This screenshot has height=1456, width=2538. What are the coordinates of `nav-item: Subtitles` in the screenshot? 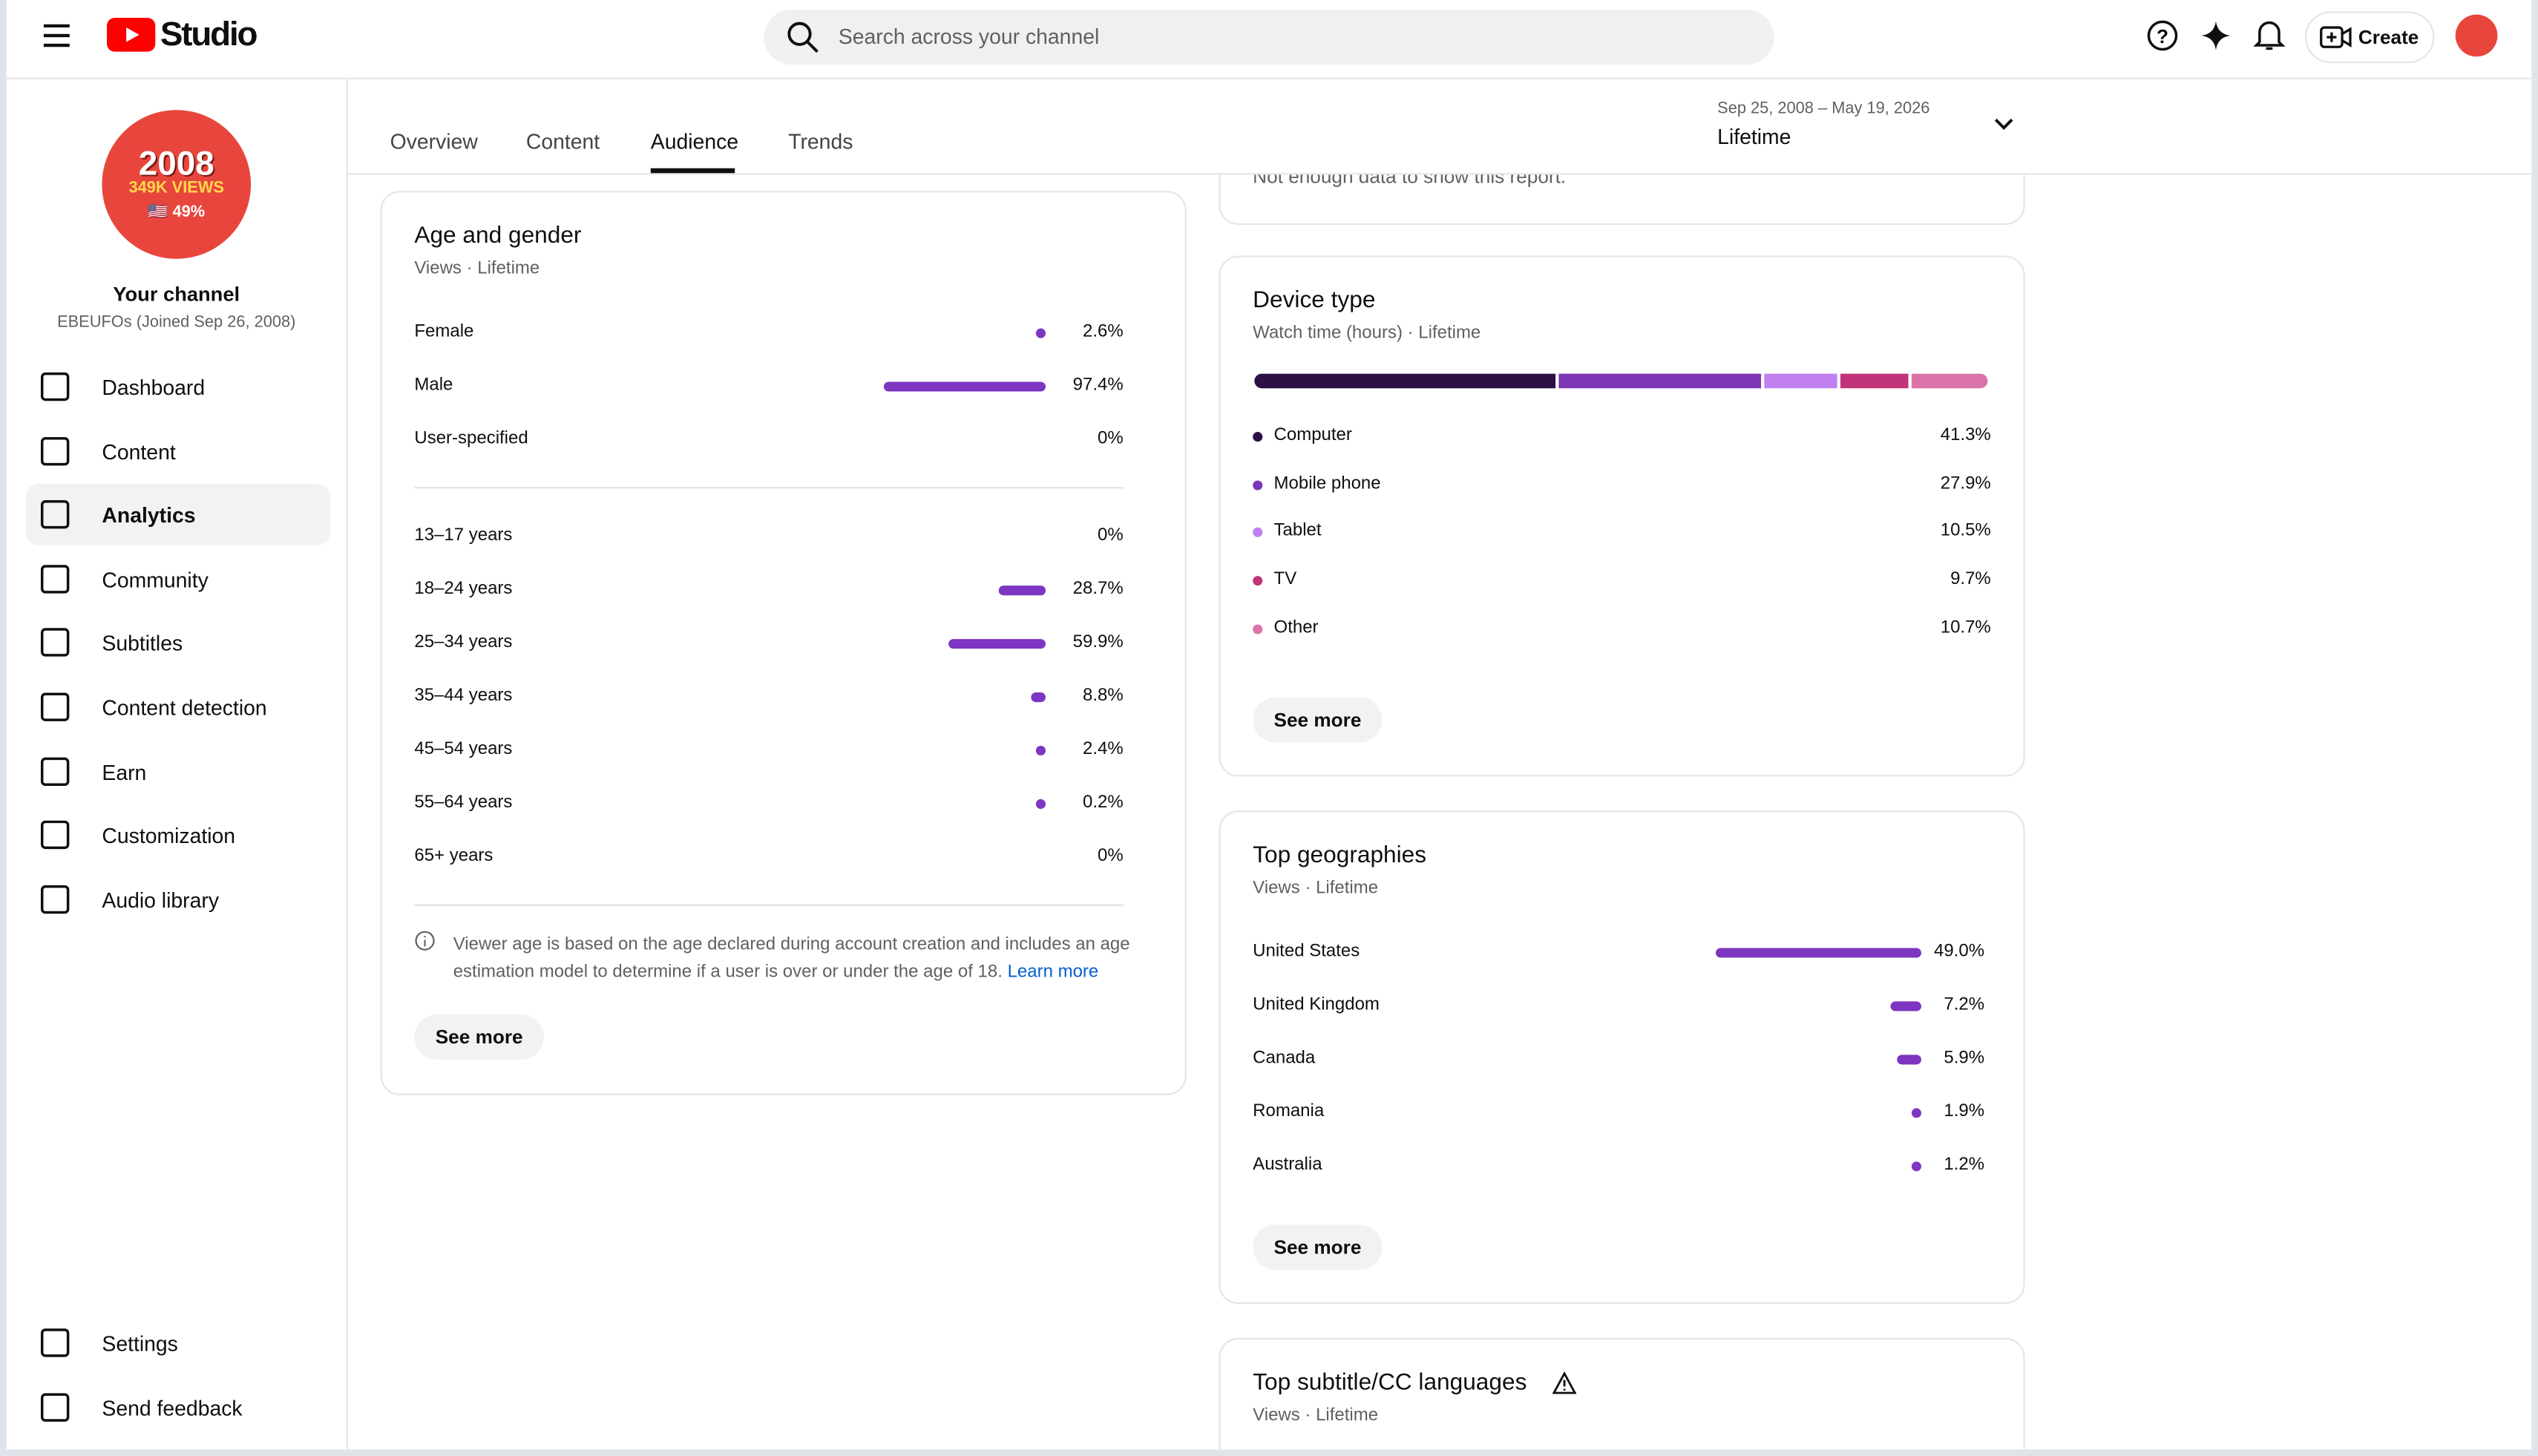 It's located at (178, 643).